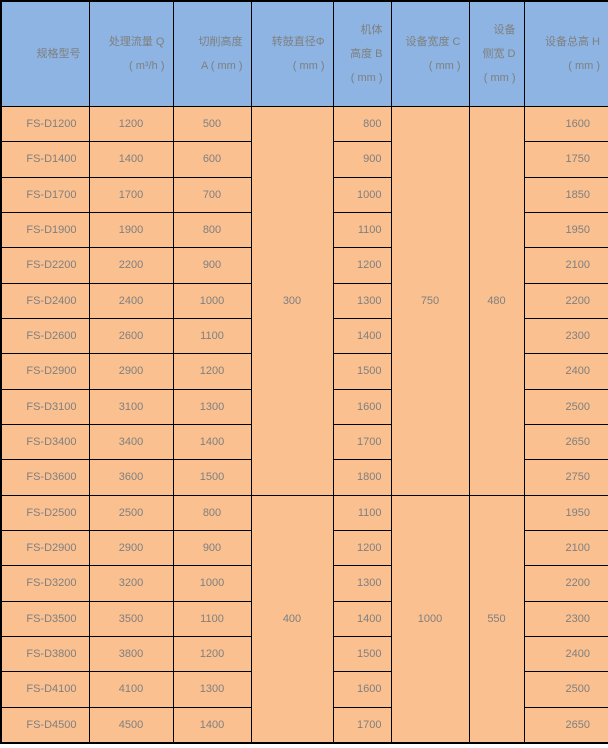  Describe the element at coordinates (362, 512) in the screenshot. I see `cell-body-height-b: 1100` at that location.